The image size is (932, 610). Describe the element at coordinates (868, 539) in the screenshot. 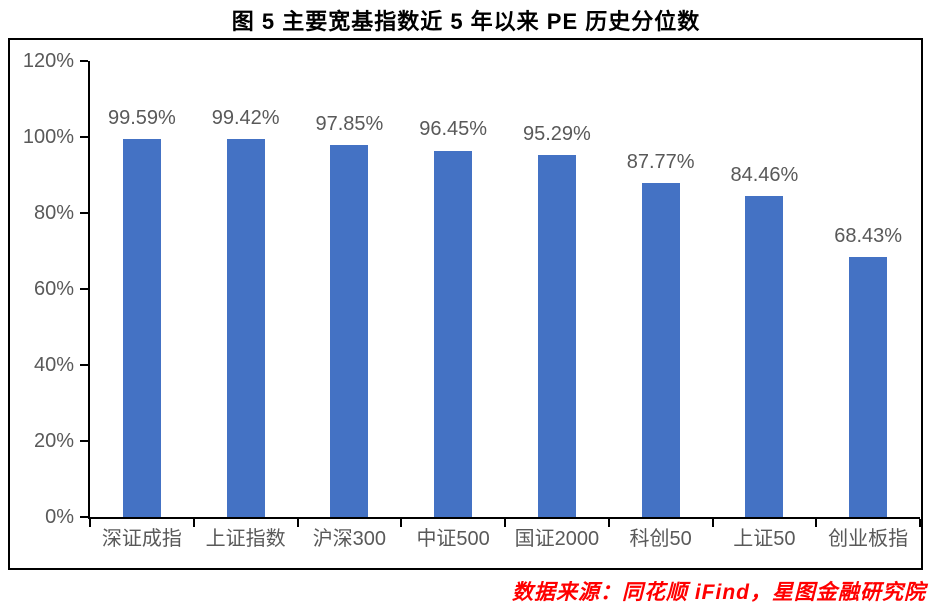

I see `category-label: 创业板指` at that location.